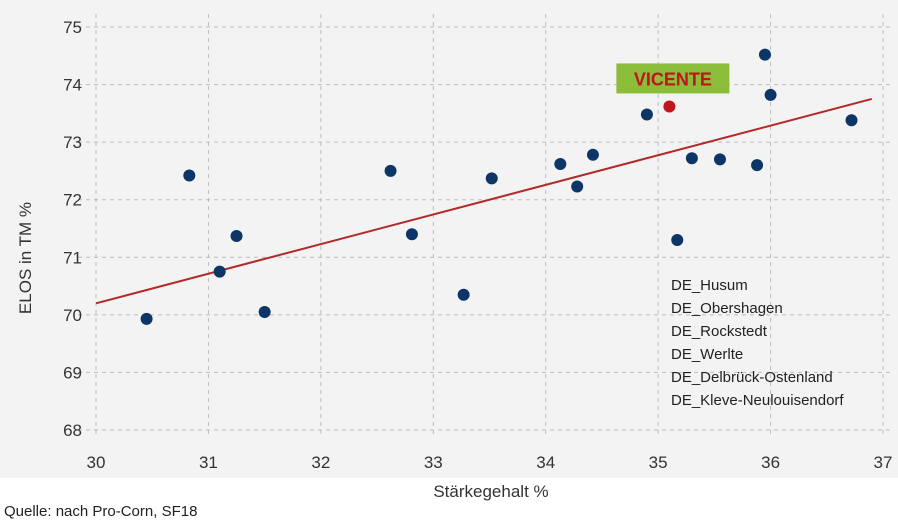 This screenshot has height=520, width=898. What do you see at coordinates (72, 200) in the screenshot?
I see `y-tick-label: 72` at bounding box center [72, 200].